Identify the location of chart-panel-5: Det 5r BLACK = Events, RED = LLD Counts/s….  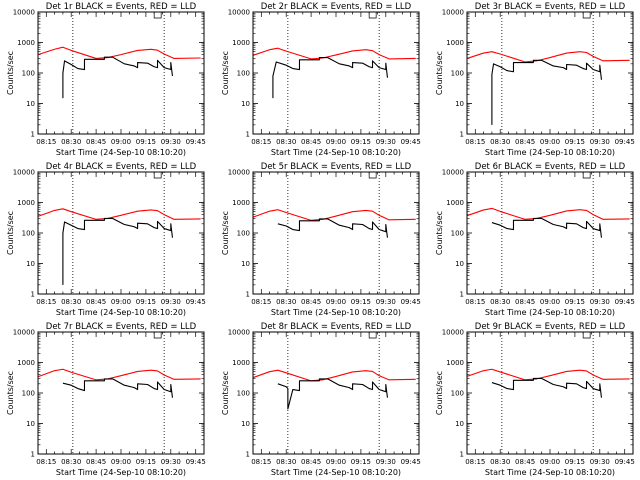
(321, 239).